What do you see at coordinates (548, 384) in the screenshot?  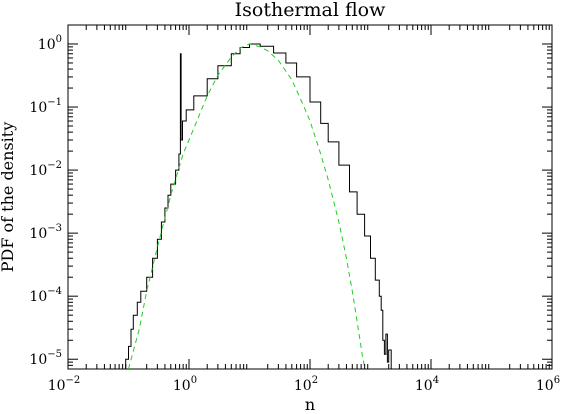 I see `x-tick-label: 10⁶` at bounding box center [548, 384].